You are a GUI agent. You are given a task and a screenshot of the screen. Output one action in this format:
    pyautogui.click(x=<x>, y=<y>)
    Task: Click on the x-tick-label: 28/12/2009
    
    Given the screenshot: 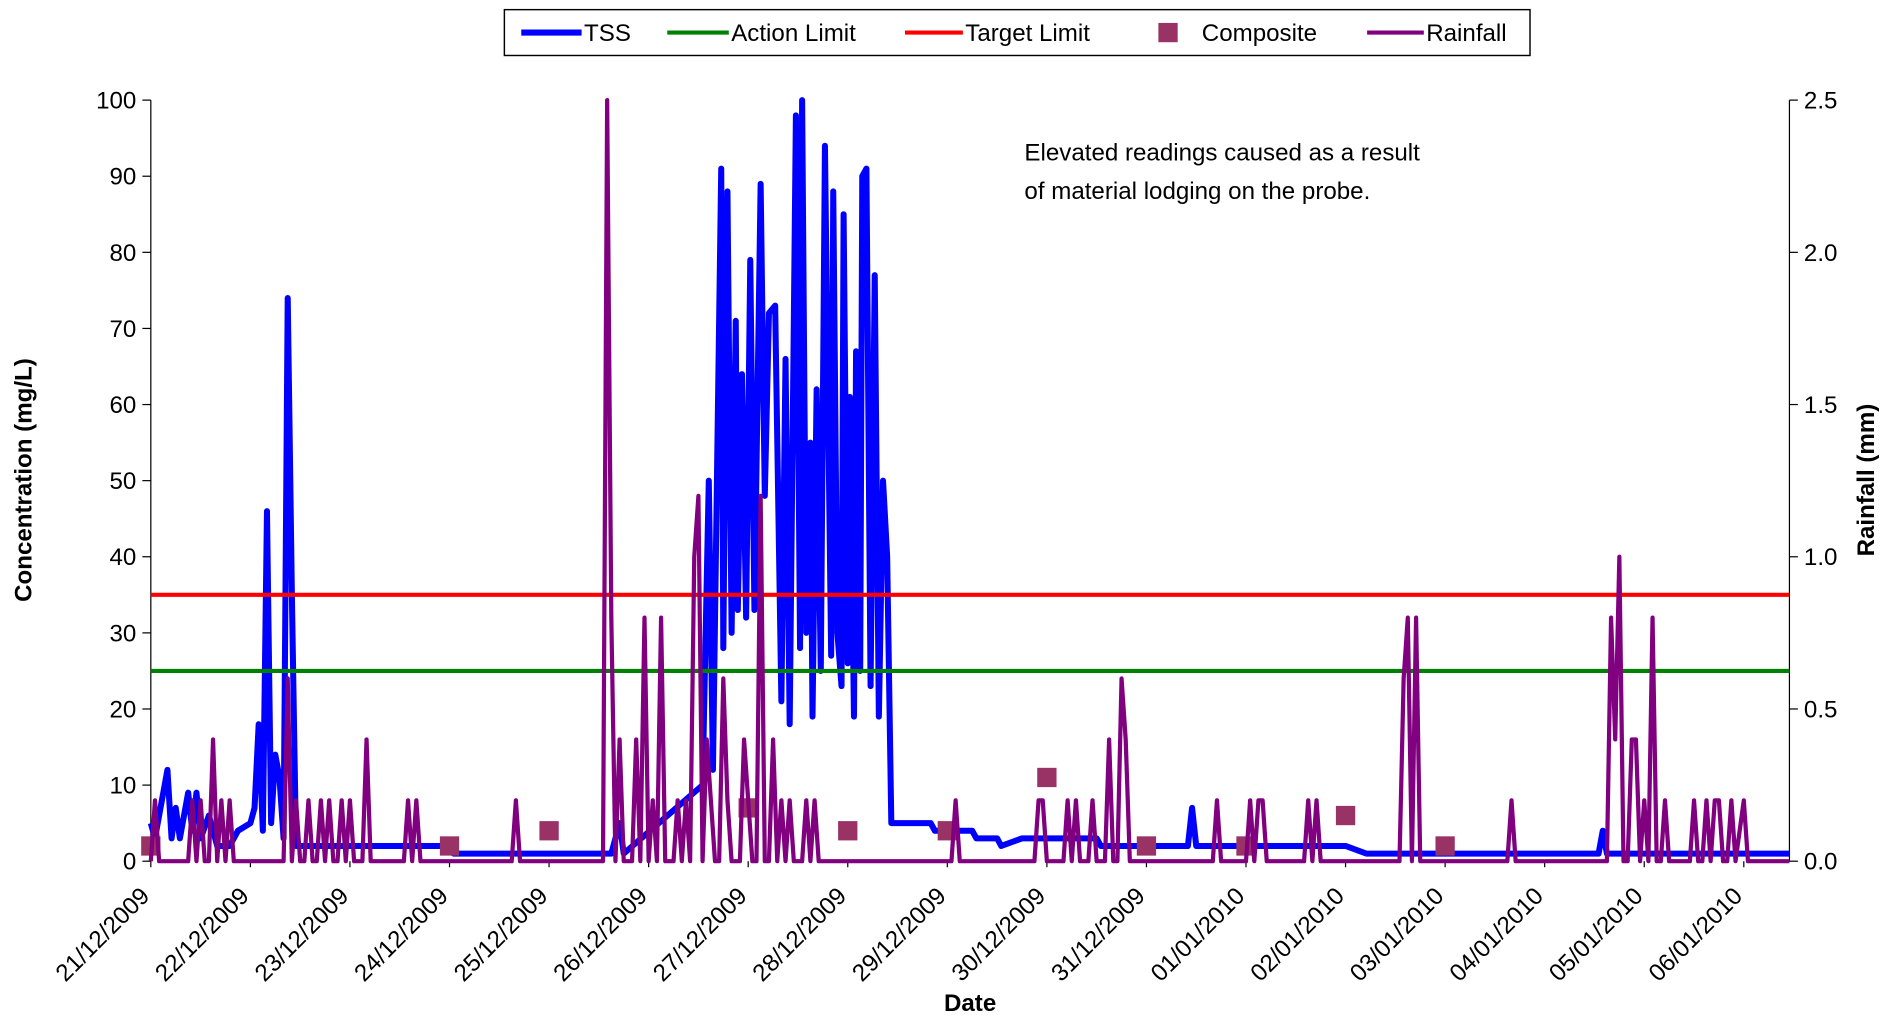 What is the action you would take?
    pyautogui.click(x=800, y=935)
    